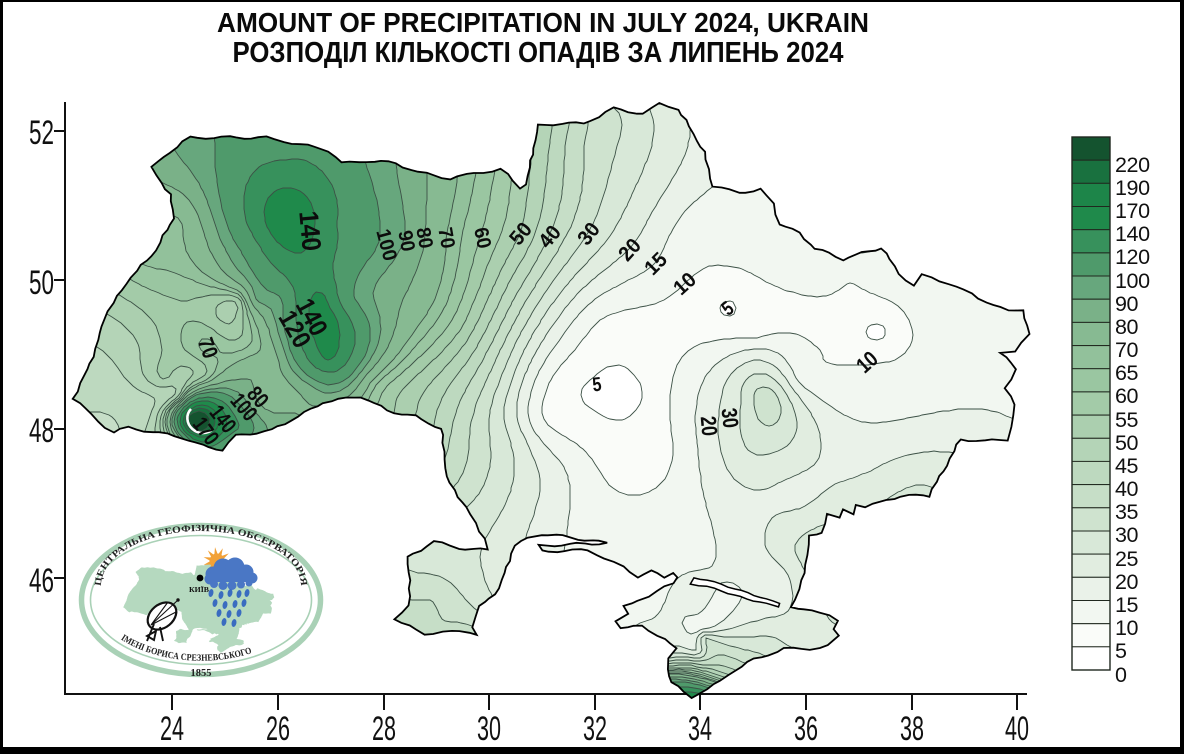  I want to click on svg-text: 65, so click(1127, 373).